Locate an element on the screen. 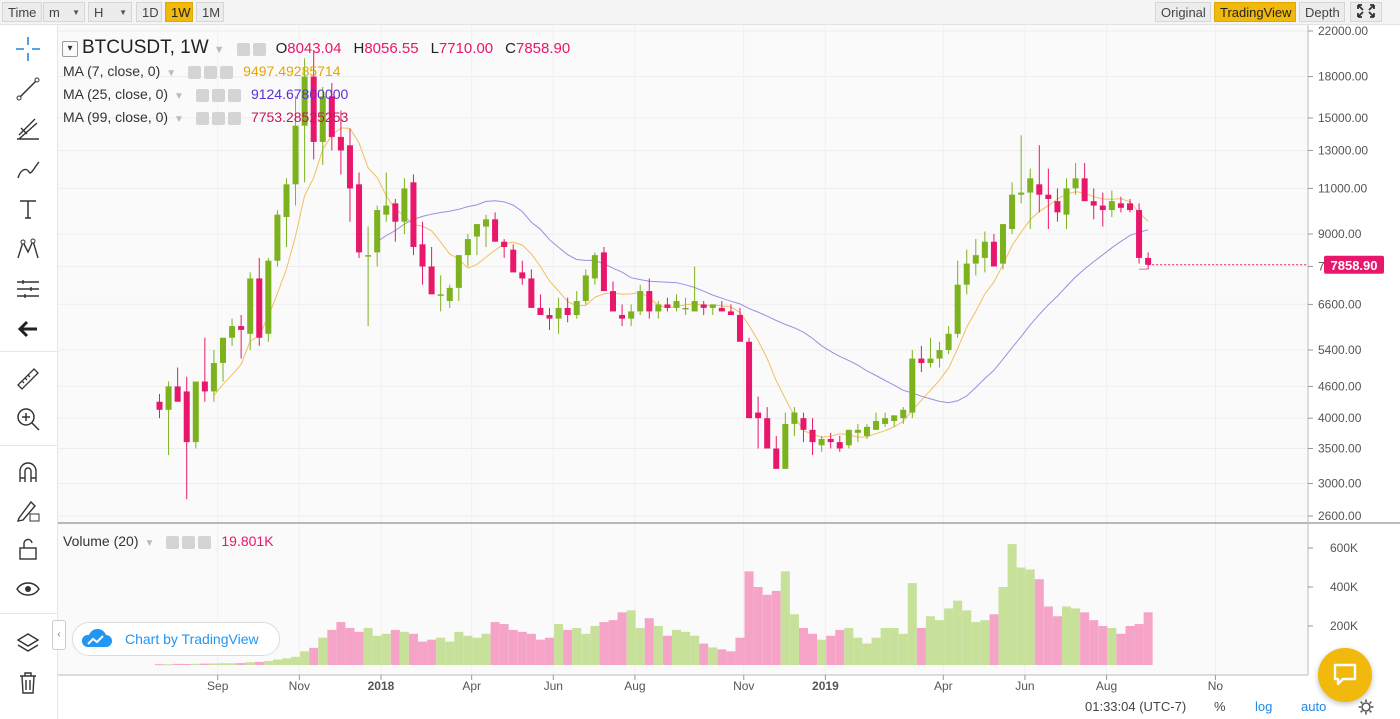 Image resolution: width=1400 pixels, height=719 pixels. fib-tool is located at coordinates (28, 129).